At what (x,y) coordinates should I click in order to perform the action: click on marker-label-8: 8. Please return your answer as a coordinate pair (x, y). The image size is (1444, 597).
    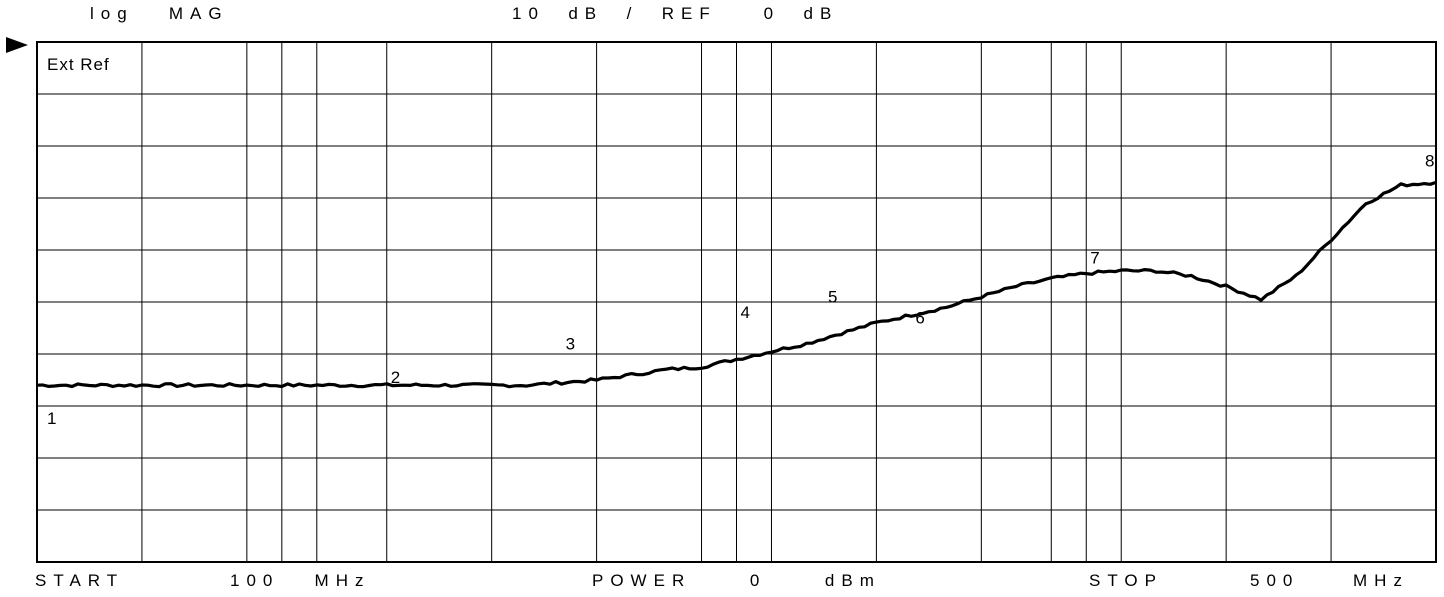
    Looking at the image, I should click on (1429, 160).